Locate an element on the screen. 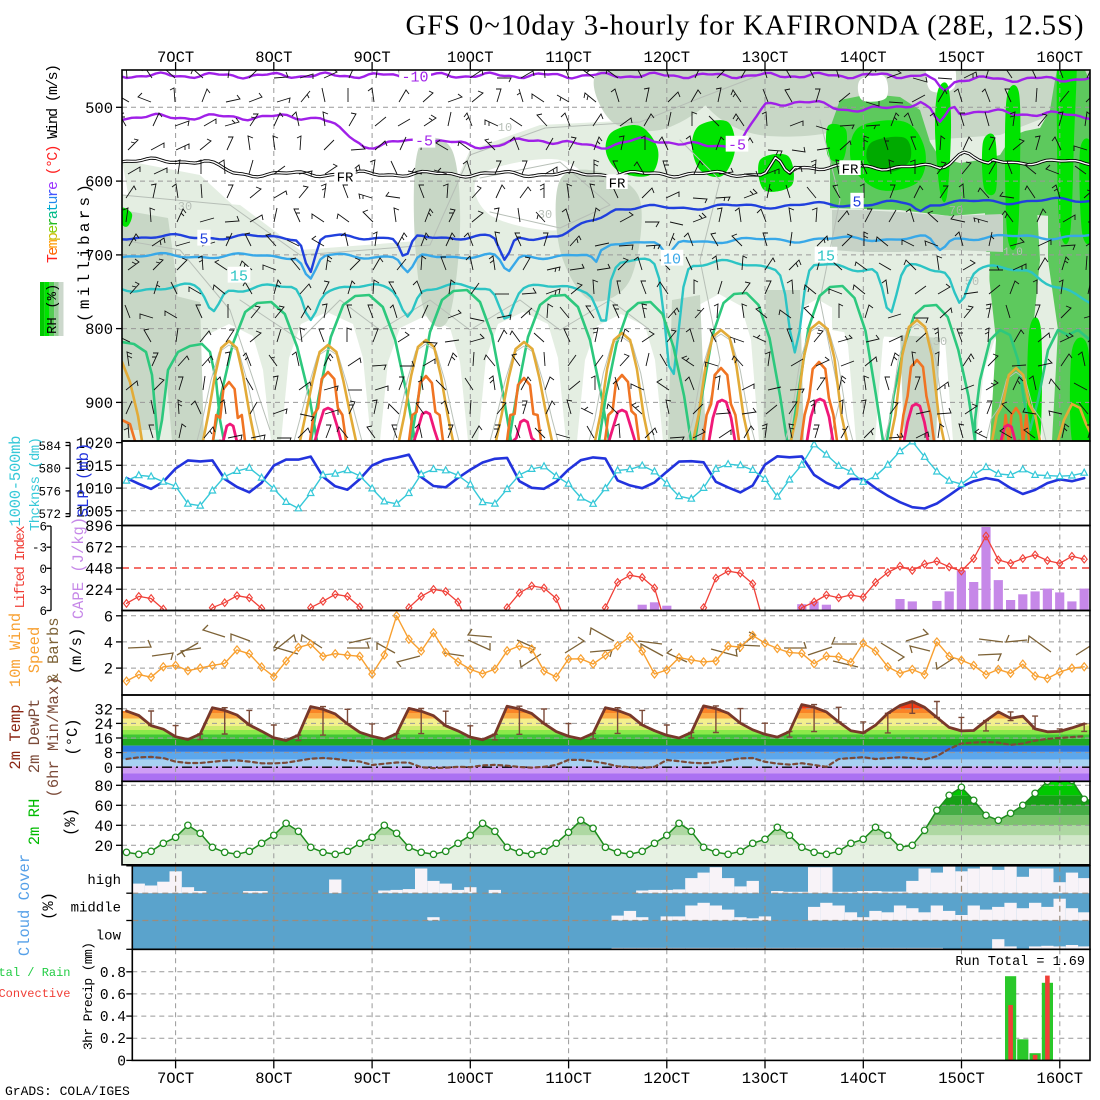 The width and height of the screenshot is (1100, 1100). svg-text: 0.4 is located at coordinates (113, 1018).